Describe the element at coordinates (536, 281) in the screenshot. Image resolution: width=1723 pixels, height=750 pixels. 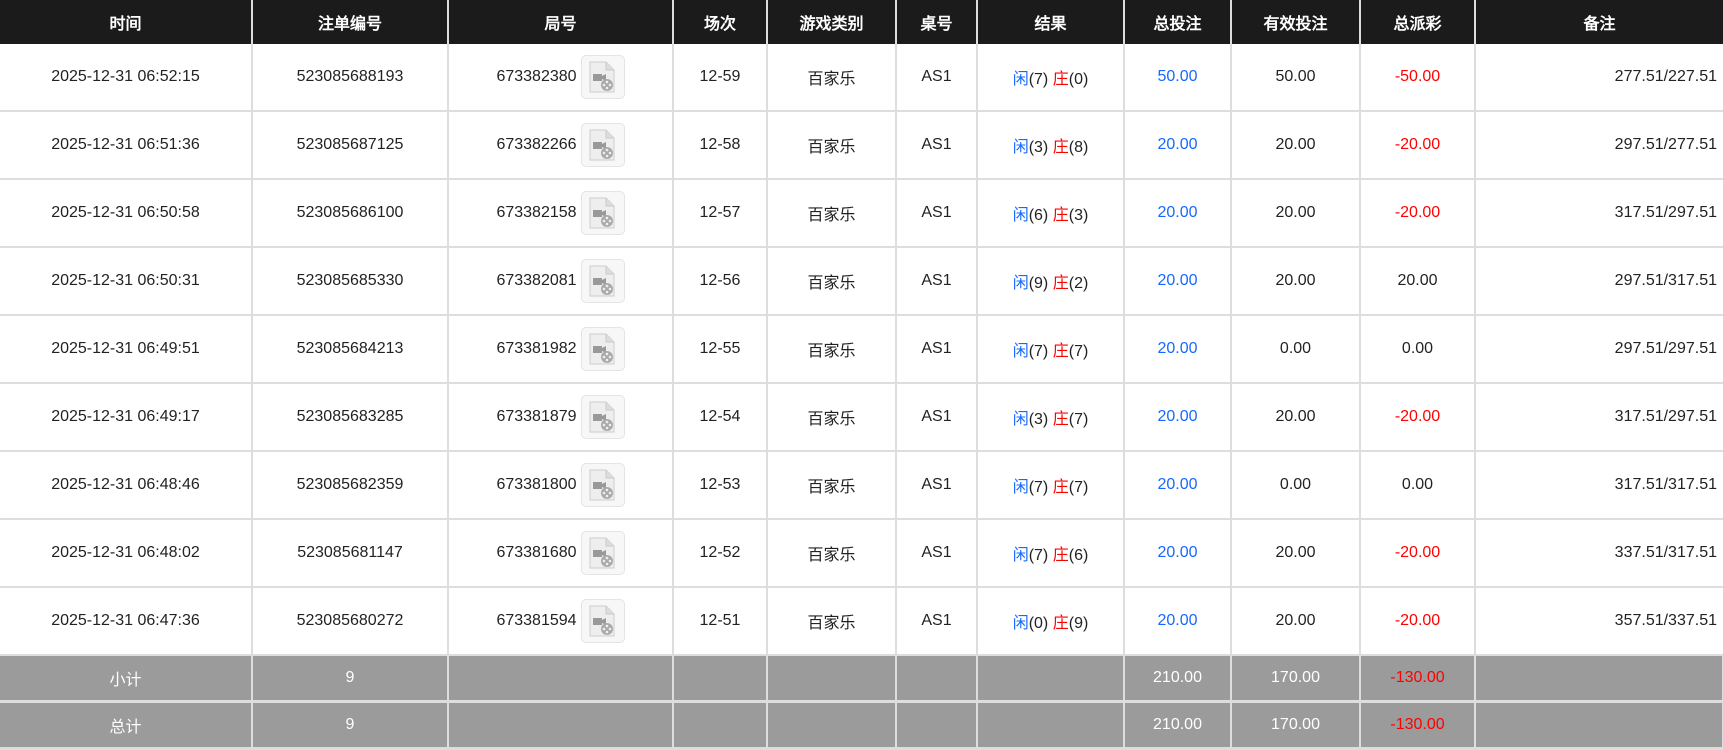
I see `round-number: 673382081` at that location.